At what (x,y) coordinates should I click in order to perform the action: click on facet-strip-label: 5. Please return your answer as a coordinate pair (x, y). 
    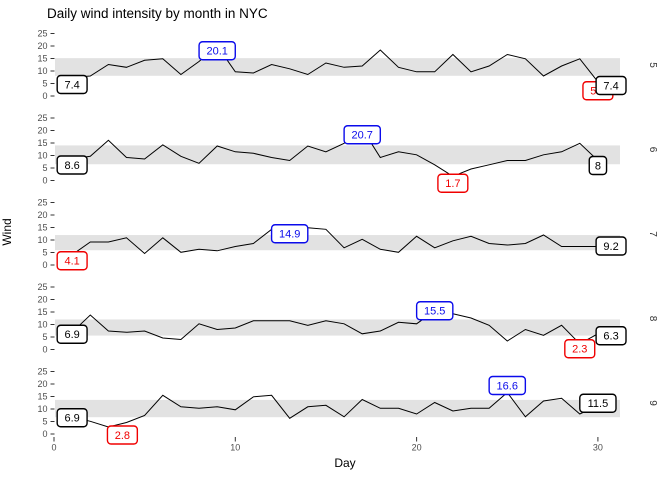
    Looking at the image, I should click on (652, 65).